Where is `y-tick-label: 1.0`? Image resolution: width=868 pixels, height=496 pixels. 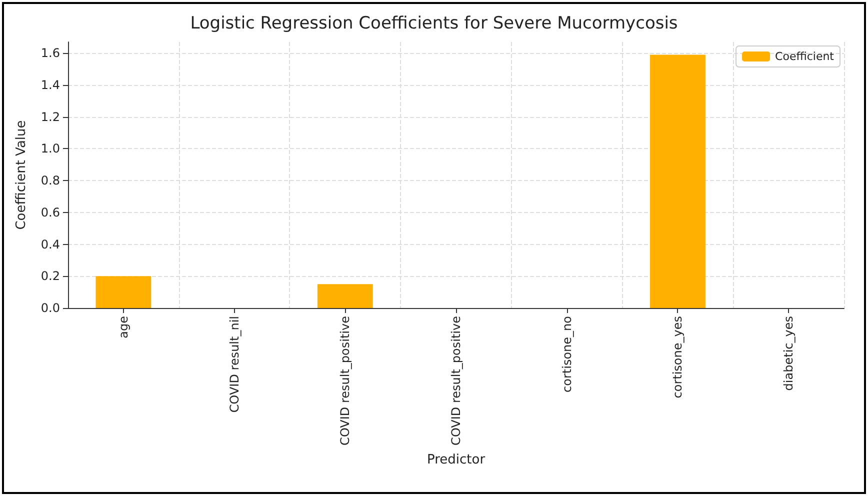
y-tick-label: 1.0 is located at coordinates (50, 149).